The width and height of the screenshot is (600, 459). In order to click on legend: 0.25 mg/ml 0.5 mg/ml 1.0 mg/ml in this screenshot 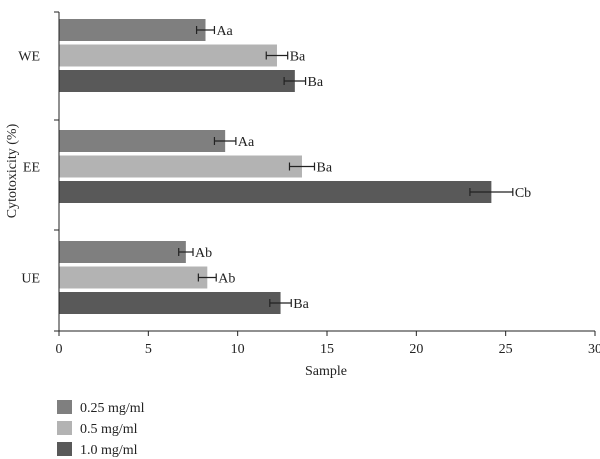, I will do `click(101, 429)`.